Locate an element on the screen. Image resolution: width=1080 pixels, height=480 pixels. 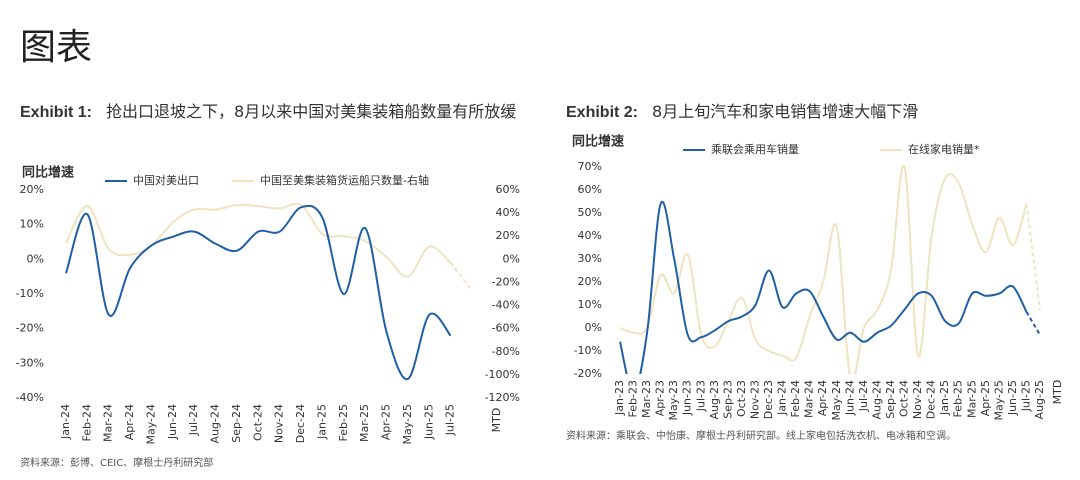
x-tick-label: Nov-23 is located at coordinates (754, 399).